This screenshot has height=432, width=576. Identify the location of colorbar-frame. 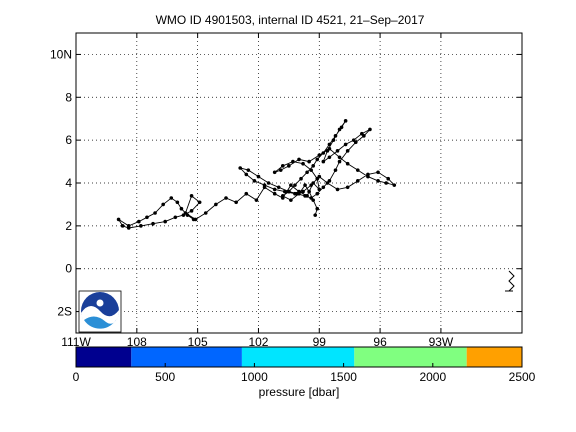
(299, 357).